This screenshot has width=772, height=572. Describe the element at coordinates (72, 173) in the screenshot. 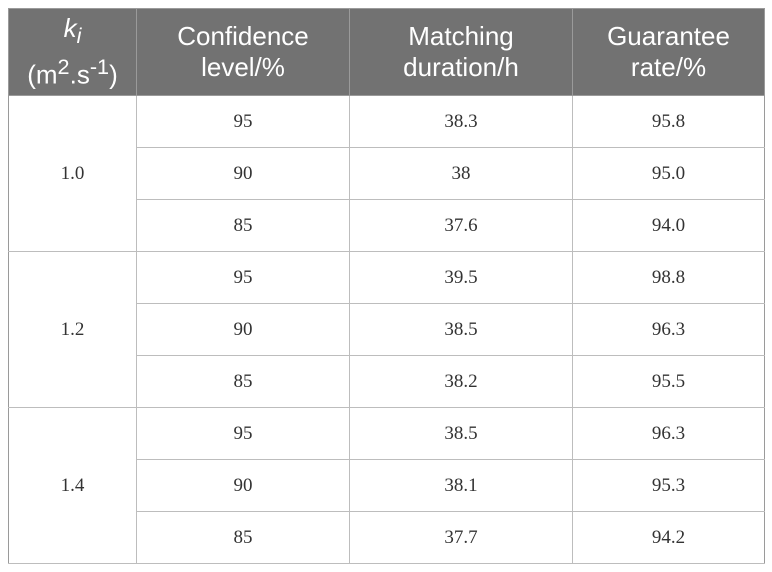

I see `k-value-cell: 1.0` at that location.